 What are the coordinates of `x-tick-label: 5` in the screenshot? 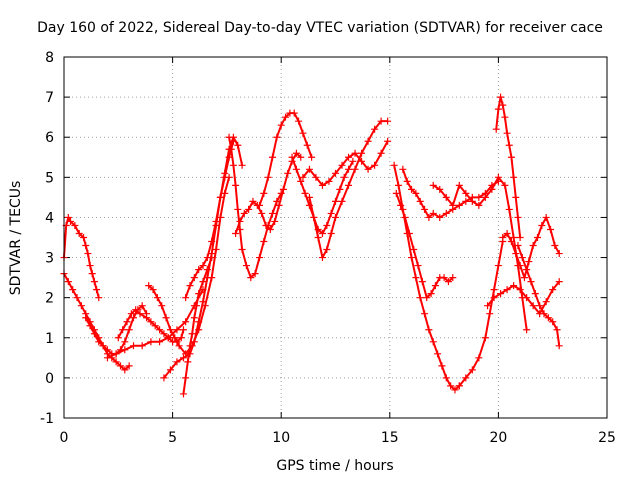 It's located at (172, 438).